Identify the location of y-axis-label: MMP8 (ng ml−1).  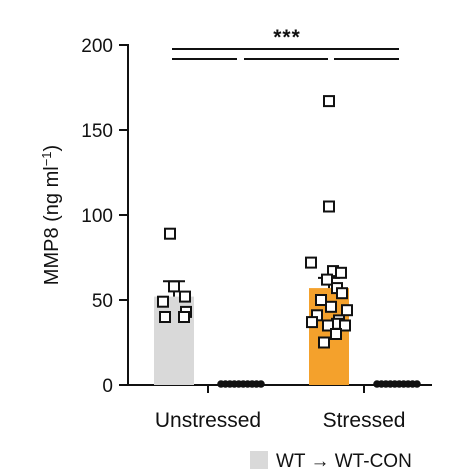
(51, 215).